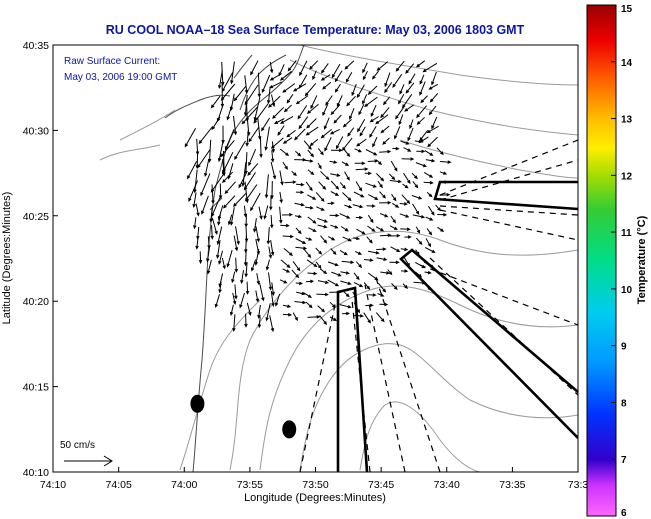  I want to click on x-tick-label: 74:10, so click(53, 485).